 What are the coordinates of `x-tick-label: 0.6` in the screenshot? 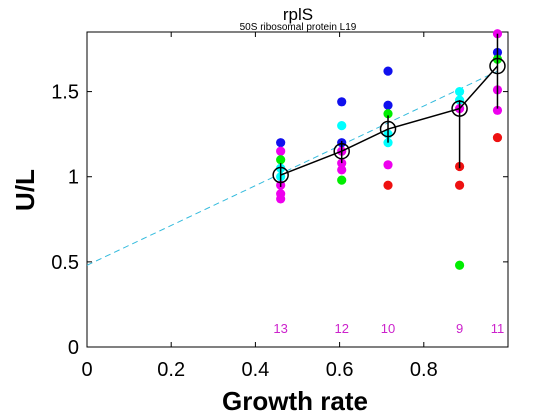 It's located at (340, 370).